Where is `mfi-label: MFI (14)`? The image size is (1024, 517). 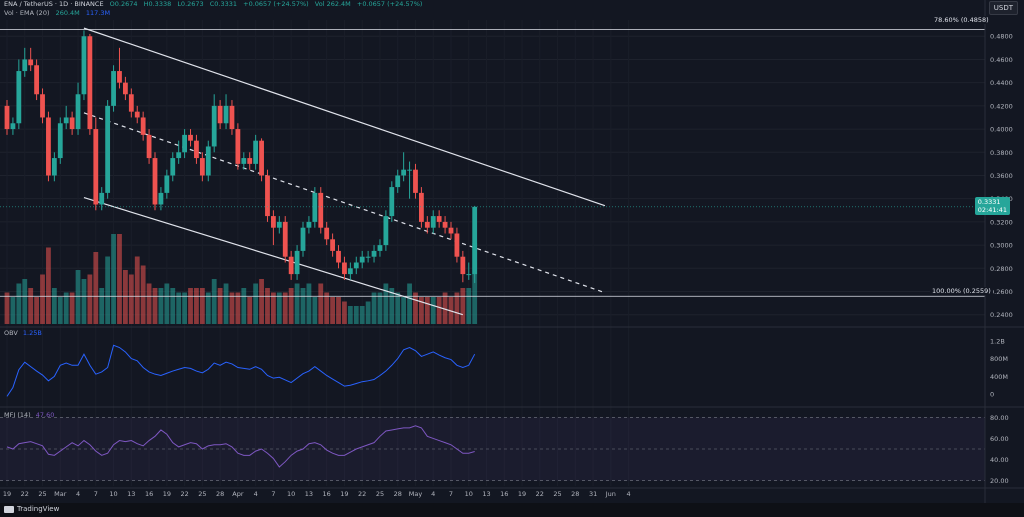 mfi-label: MFI (14) is located at coordinates (17, 415).